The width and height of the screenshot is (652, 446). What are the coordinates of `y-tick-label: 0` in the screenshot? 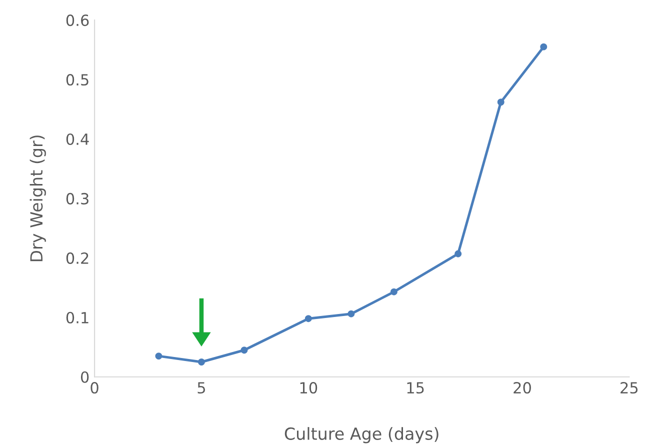 It's located at (84, 377).